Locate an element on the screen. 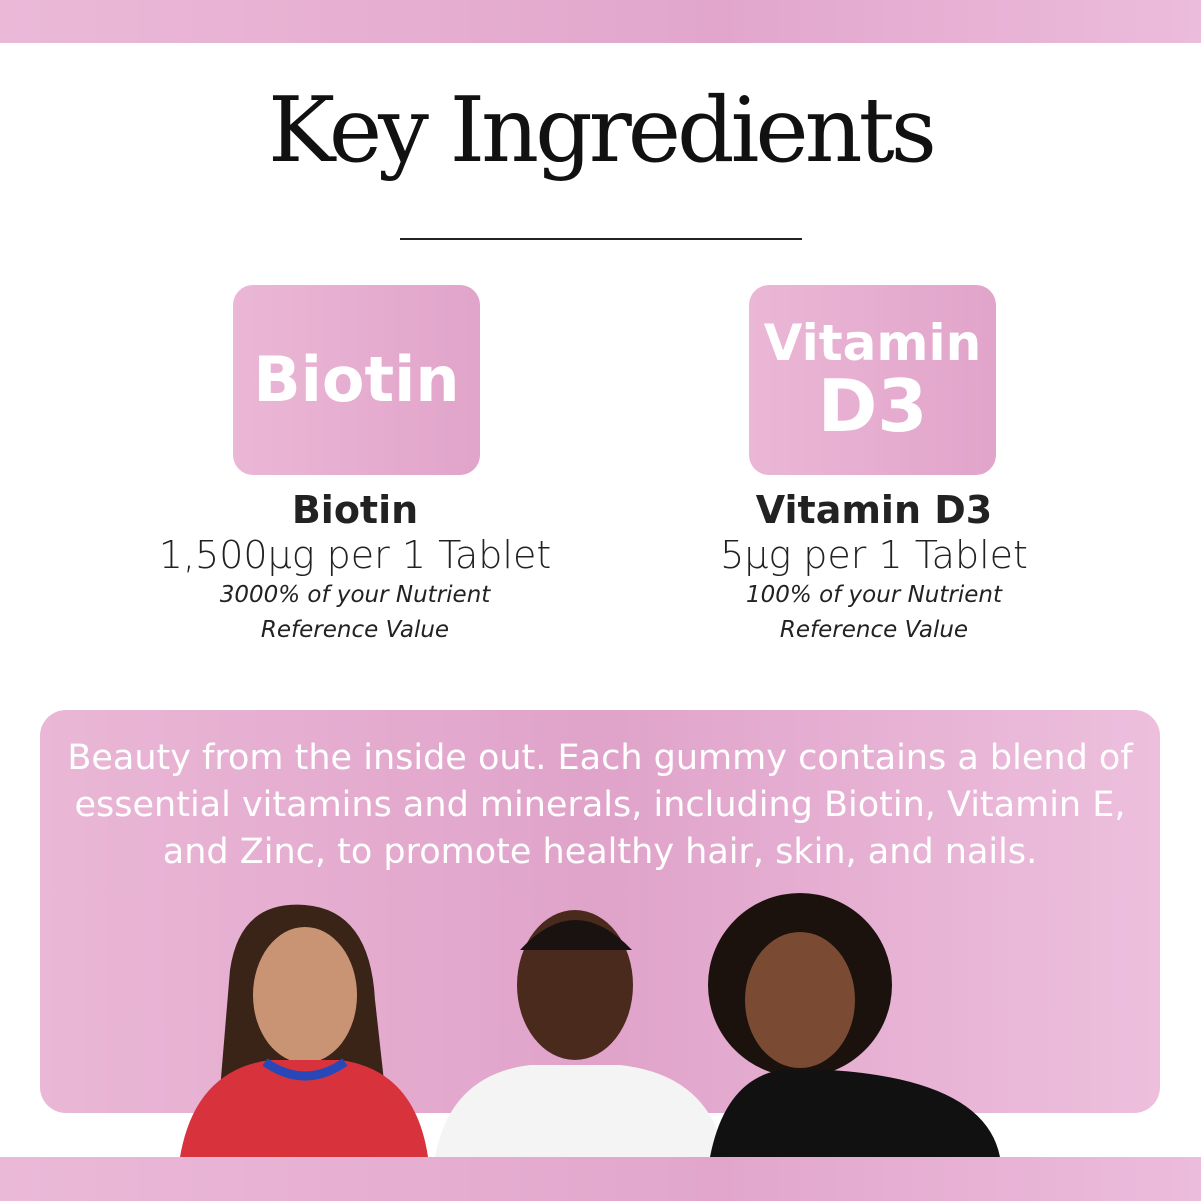 The height and width of the screenshot is (1201, 1201). vitamin-d3-tile-line1: Vitamin is located at coordinates (872, 343).